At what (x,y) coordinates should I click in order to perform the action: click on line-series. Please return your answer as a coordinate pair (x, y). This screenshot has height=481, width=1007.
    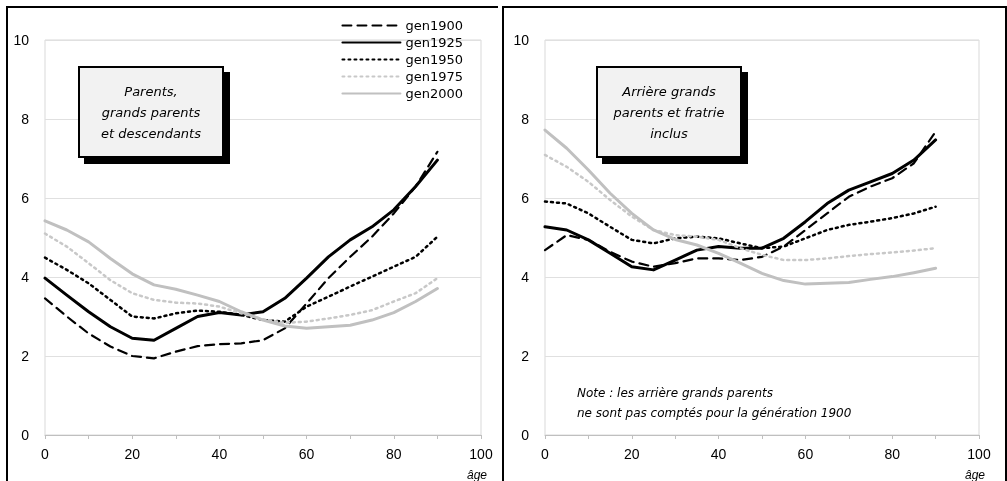
    Looking at the image, I should click on (241, 274).